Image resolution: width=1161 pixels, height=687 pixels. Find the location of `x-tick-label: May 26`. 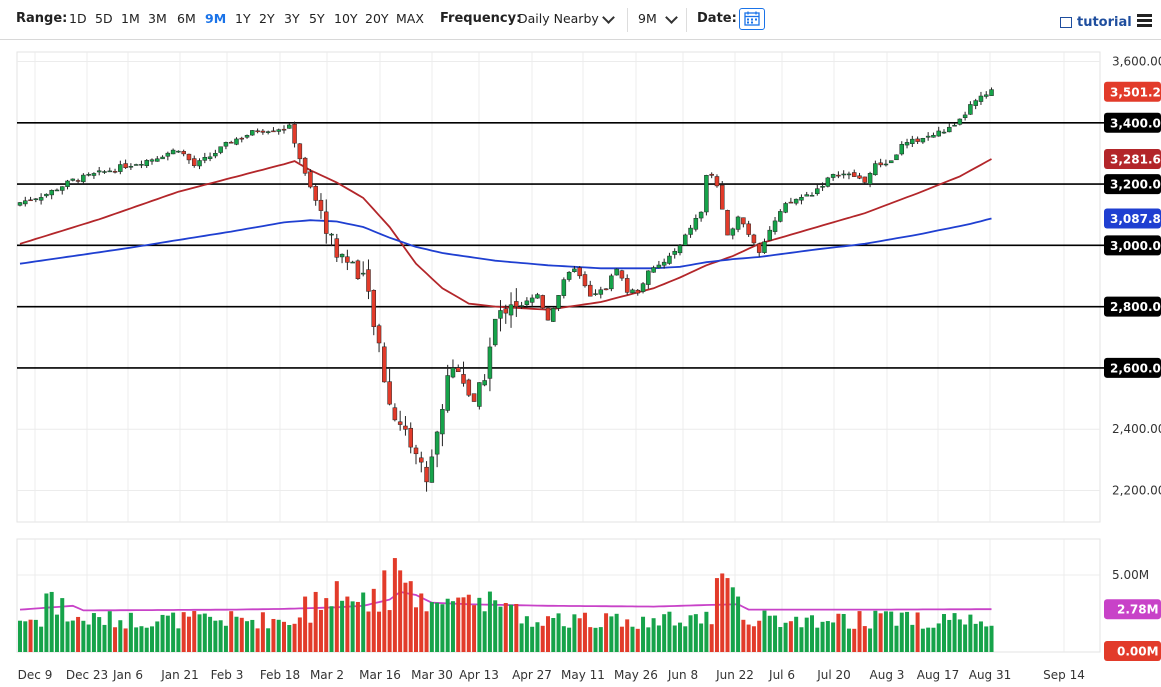

x-tick-label: May 26 is located at coordinates (636, 675).